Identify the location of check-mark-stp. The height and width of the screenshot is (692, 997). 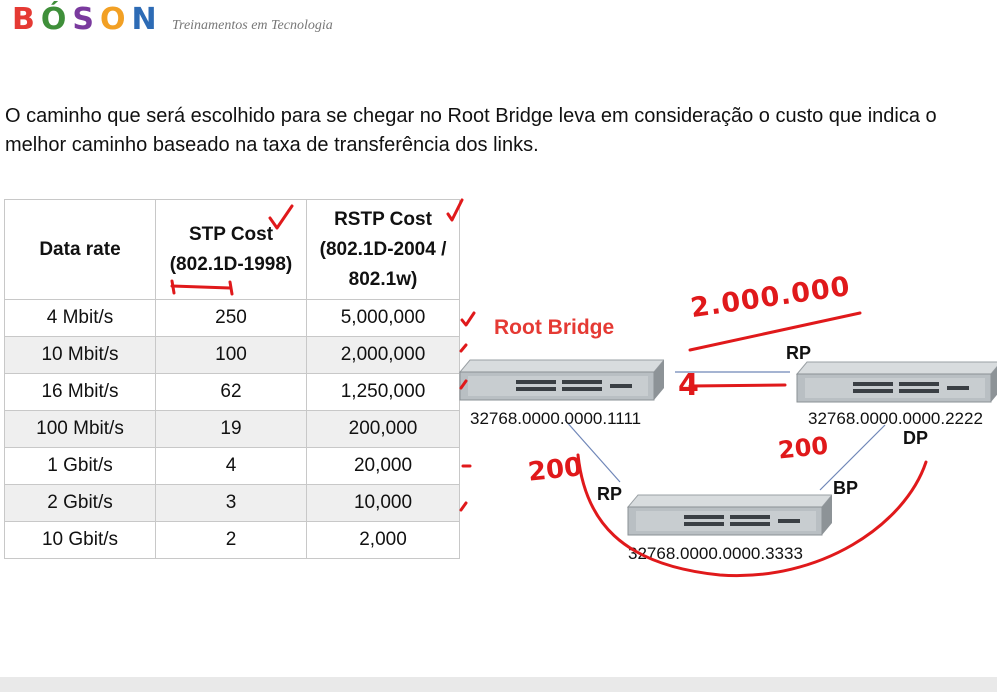
(281, 217).